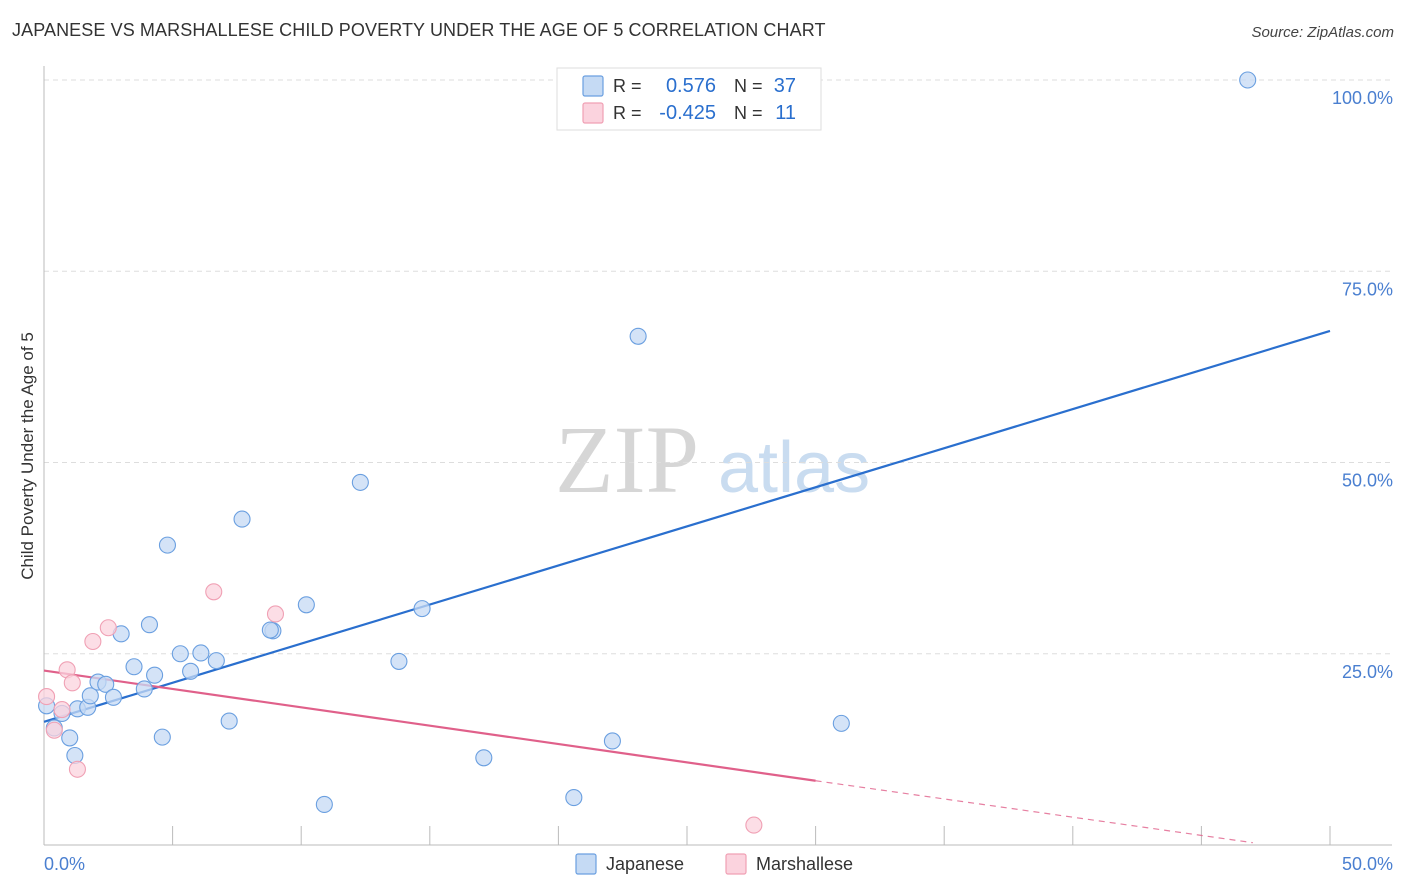 The image size is (1406, 892). Describe the element at coordinates (804, 864) in the screenshot. I see `legend-marshallese-label: Marshallese` at that location.